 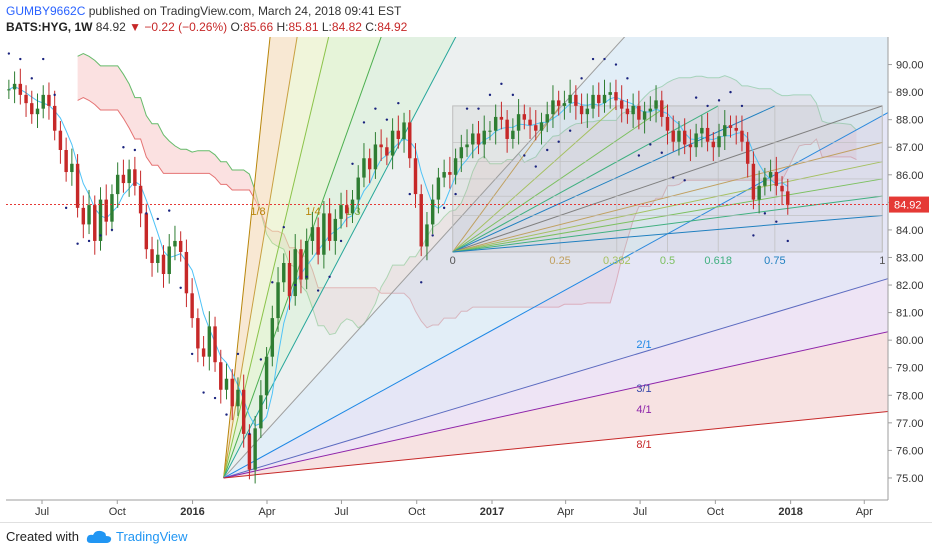 What do you see at coordinates (559, 261) in the screenshot?
I see `fib-level-label: 0.25` at bounding box center [559, 261].